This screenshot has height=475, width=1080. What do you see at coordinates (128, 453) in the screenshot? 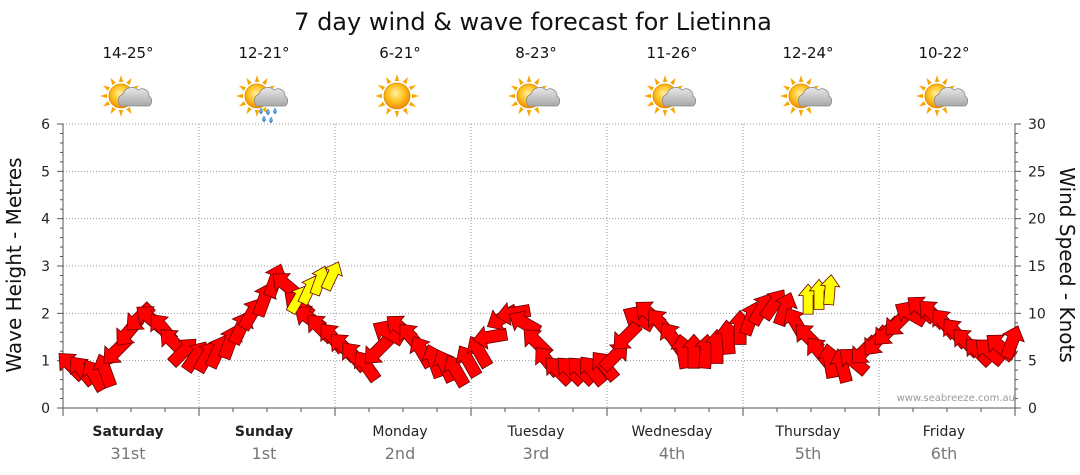
I see `date-label: 31st` at bounding box center [128, 453].